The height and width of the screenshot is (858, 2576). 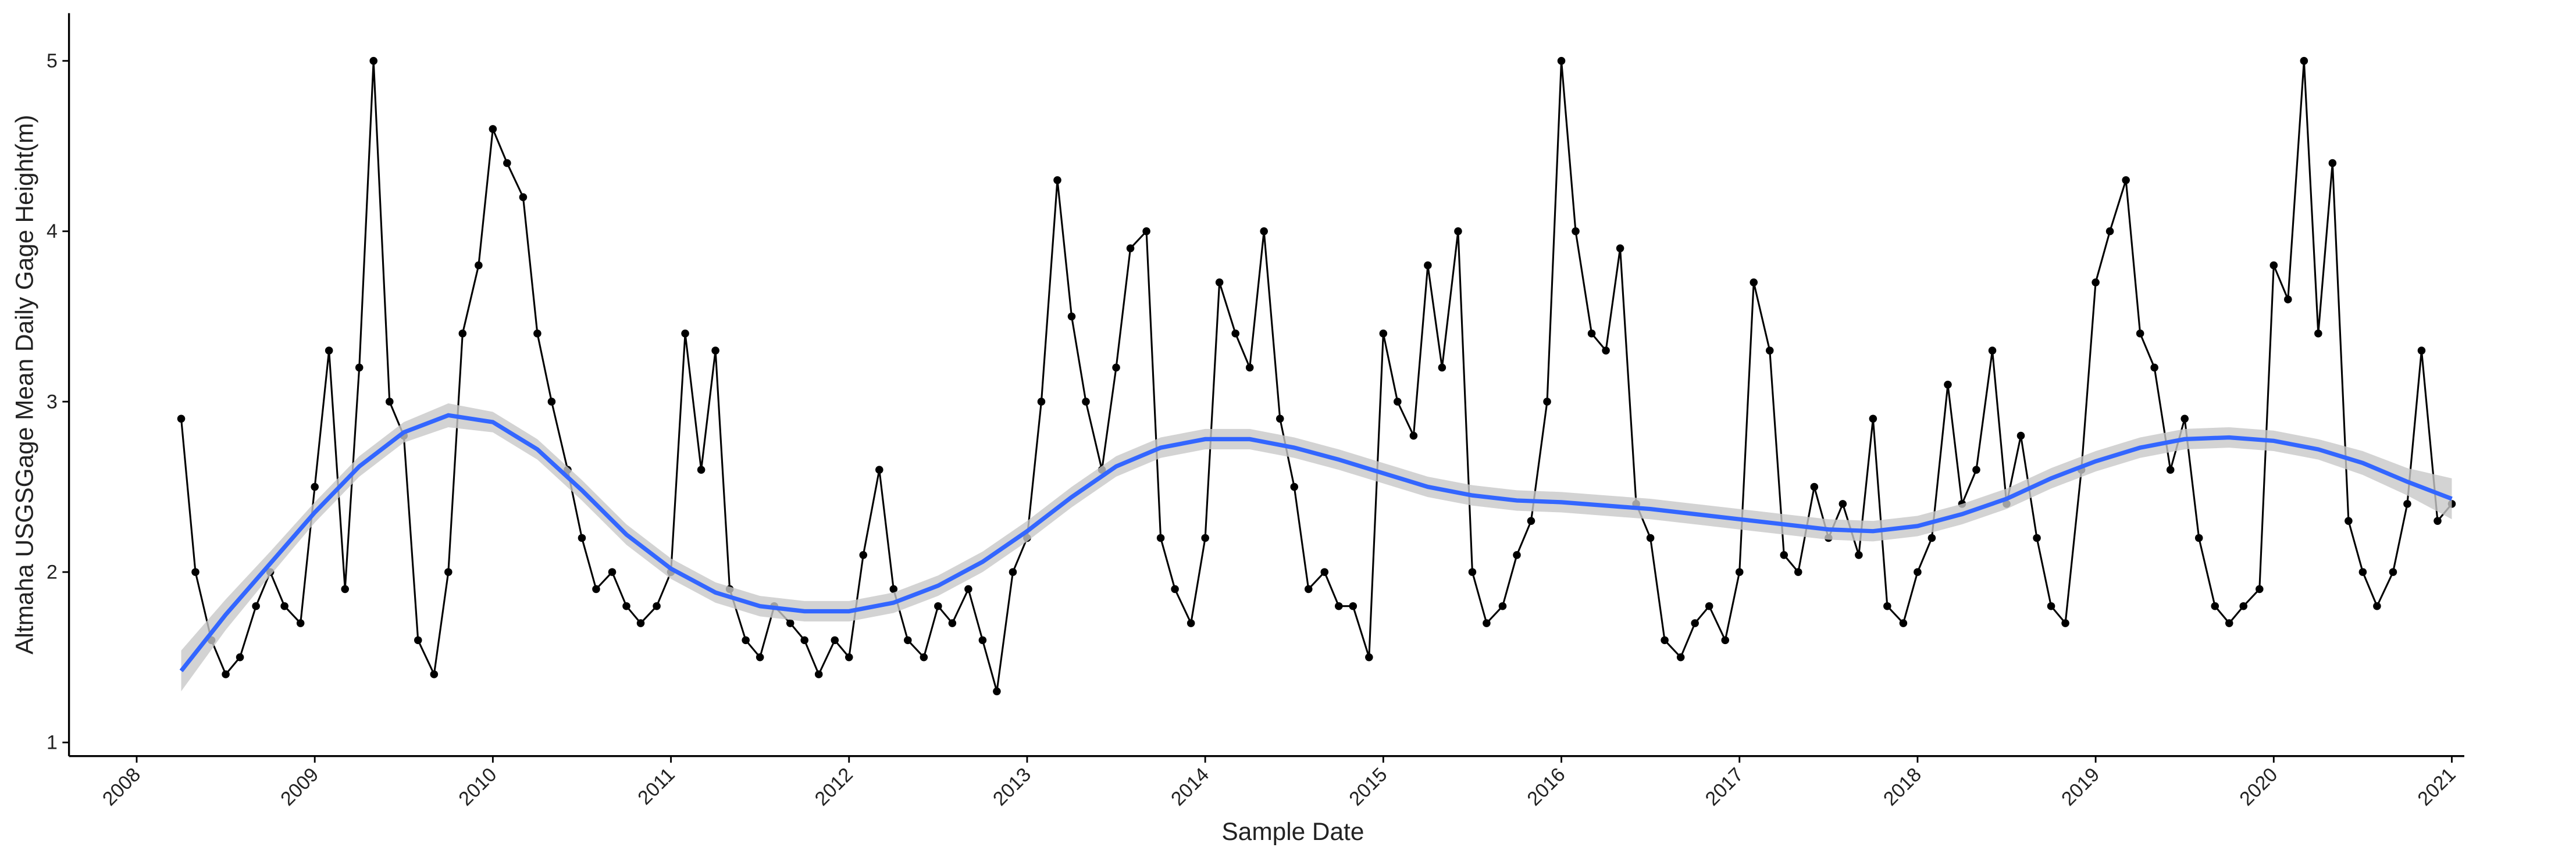 What do you see at coordinates (1293, 831) in the screenshot?
I see `x-axis-label: Sample Date` at bounding box center [1293, 831].